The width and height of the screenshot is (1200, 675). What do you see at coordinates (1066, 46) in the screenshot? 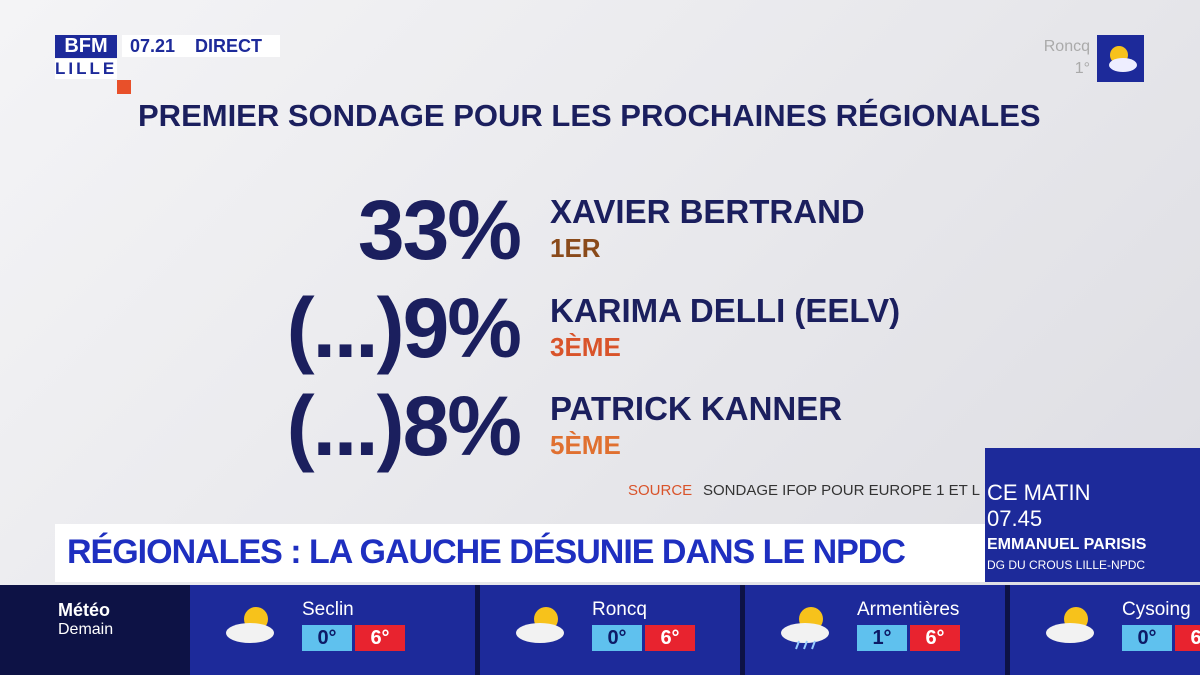
I see `top-weather-city: Roncq` at bounding box center [1066, 46].